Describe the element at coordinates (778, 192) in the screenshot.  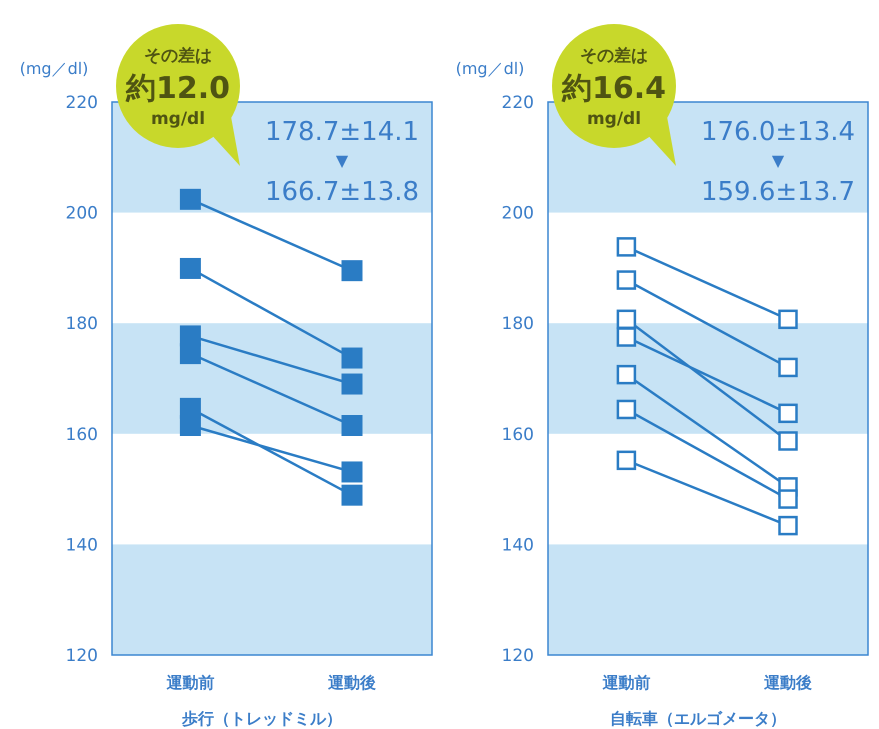
I see `annotation: 159.6±13.7` at that location.